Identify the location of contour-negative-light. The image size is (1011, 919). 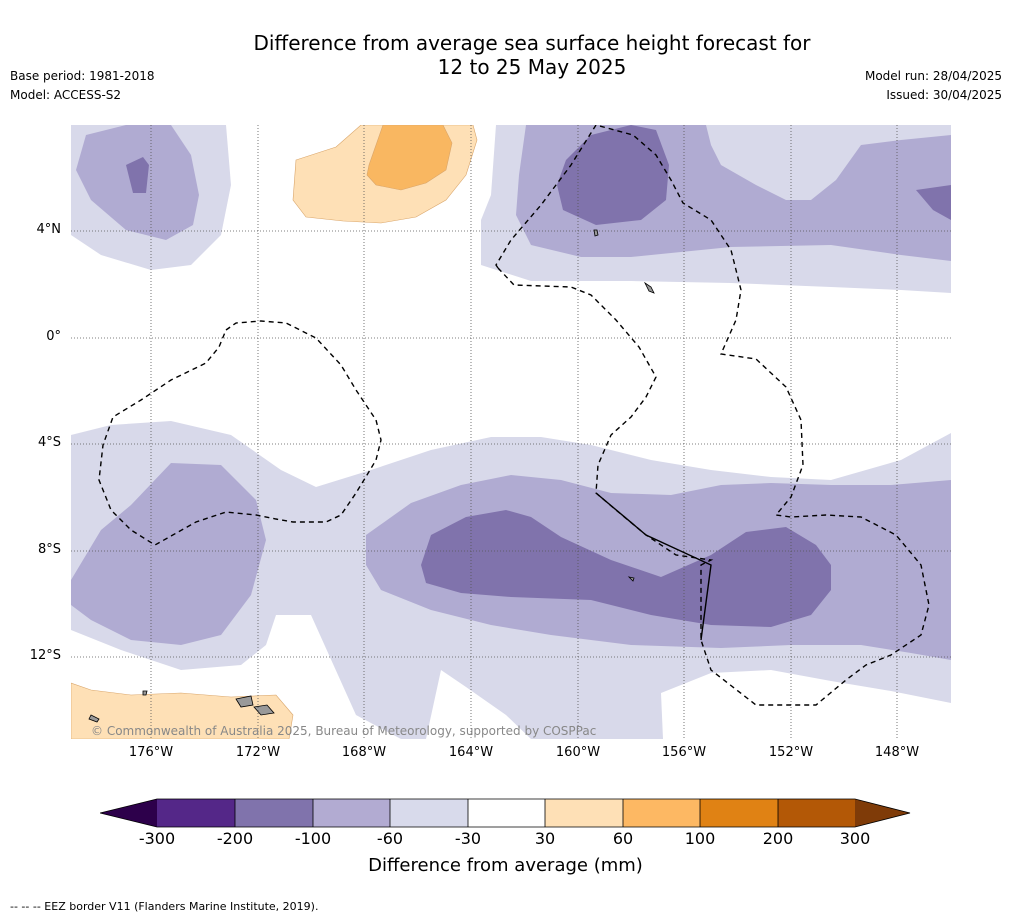
(828, 162).